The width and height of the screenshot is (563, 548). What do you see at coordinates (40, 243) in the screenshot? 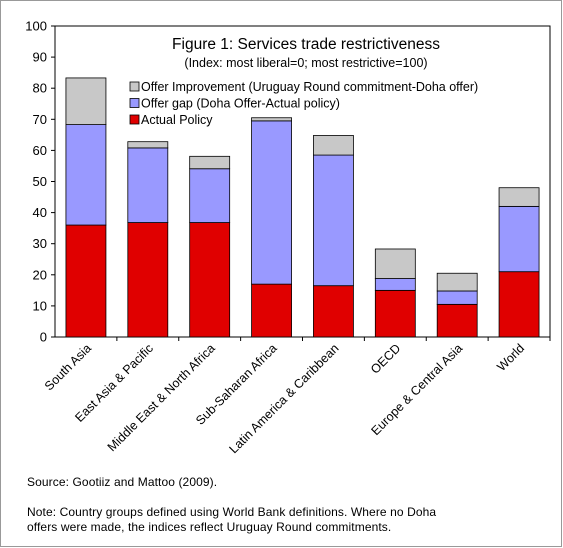
I see `y-tick-label: 30` at bounding box center [40, 243].